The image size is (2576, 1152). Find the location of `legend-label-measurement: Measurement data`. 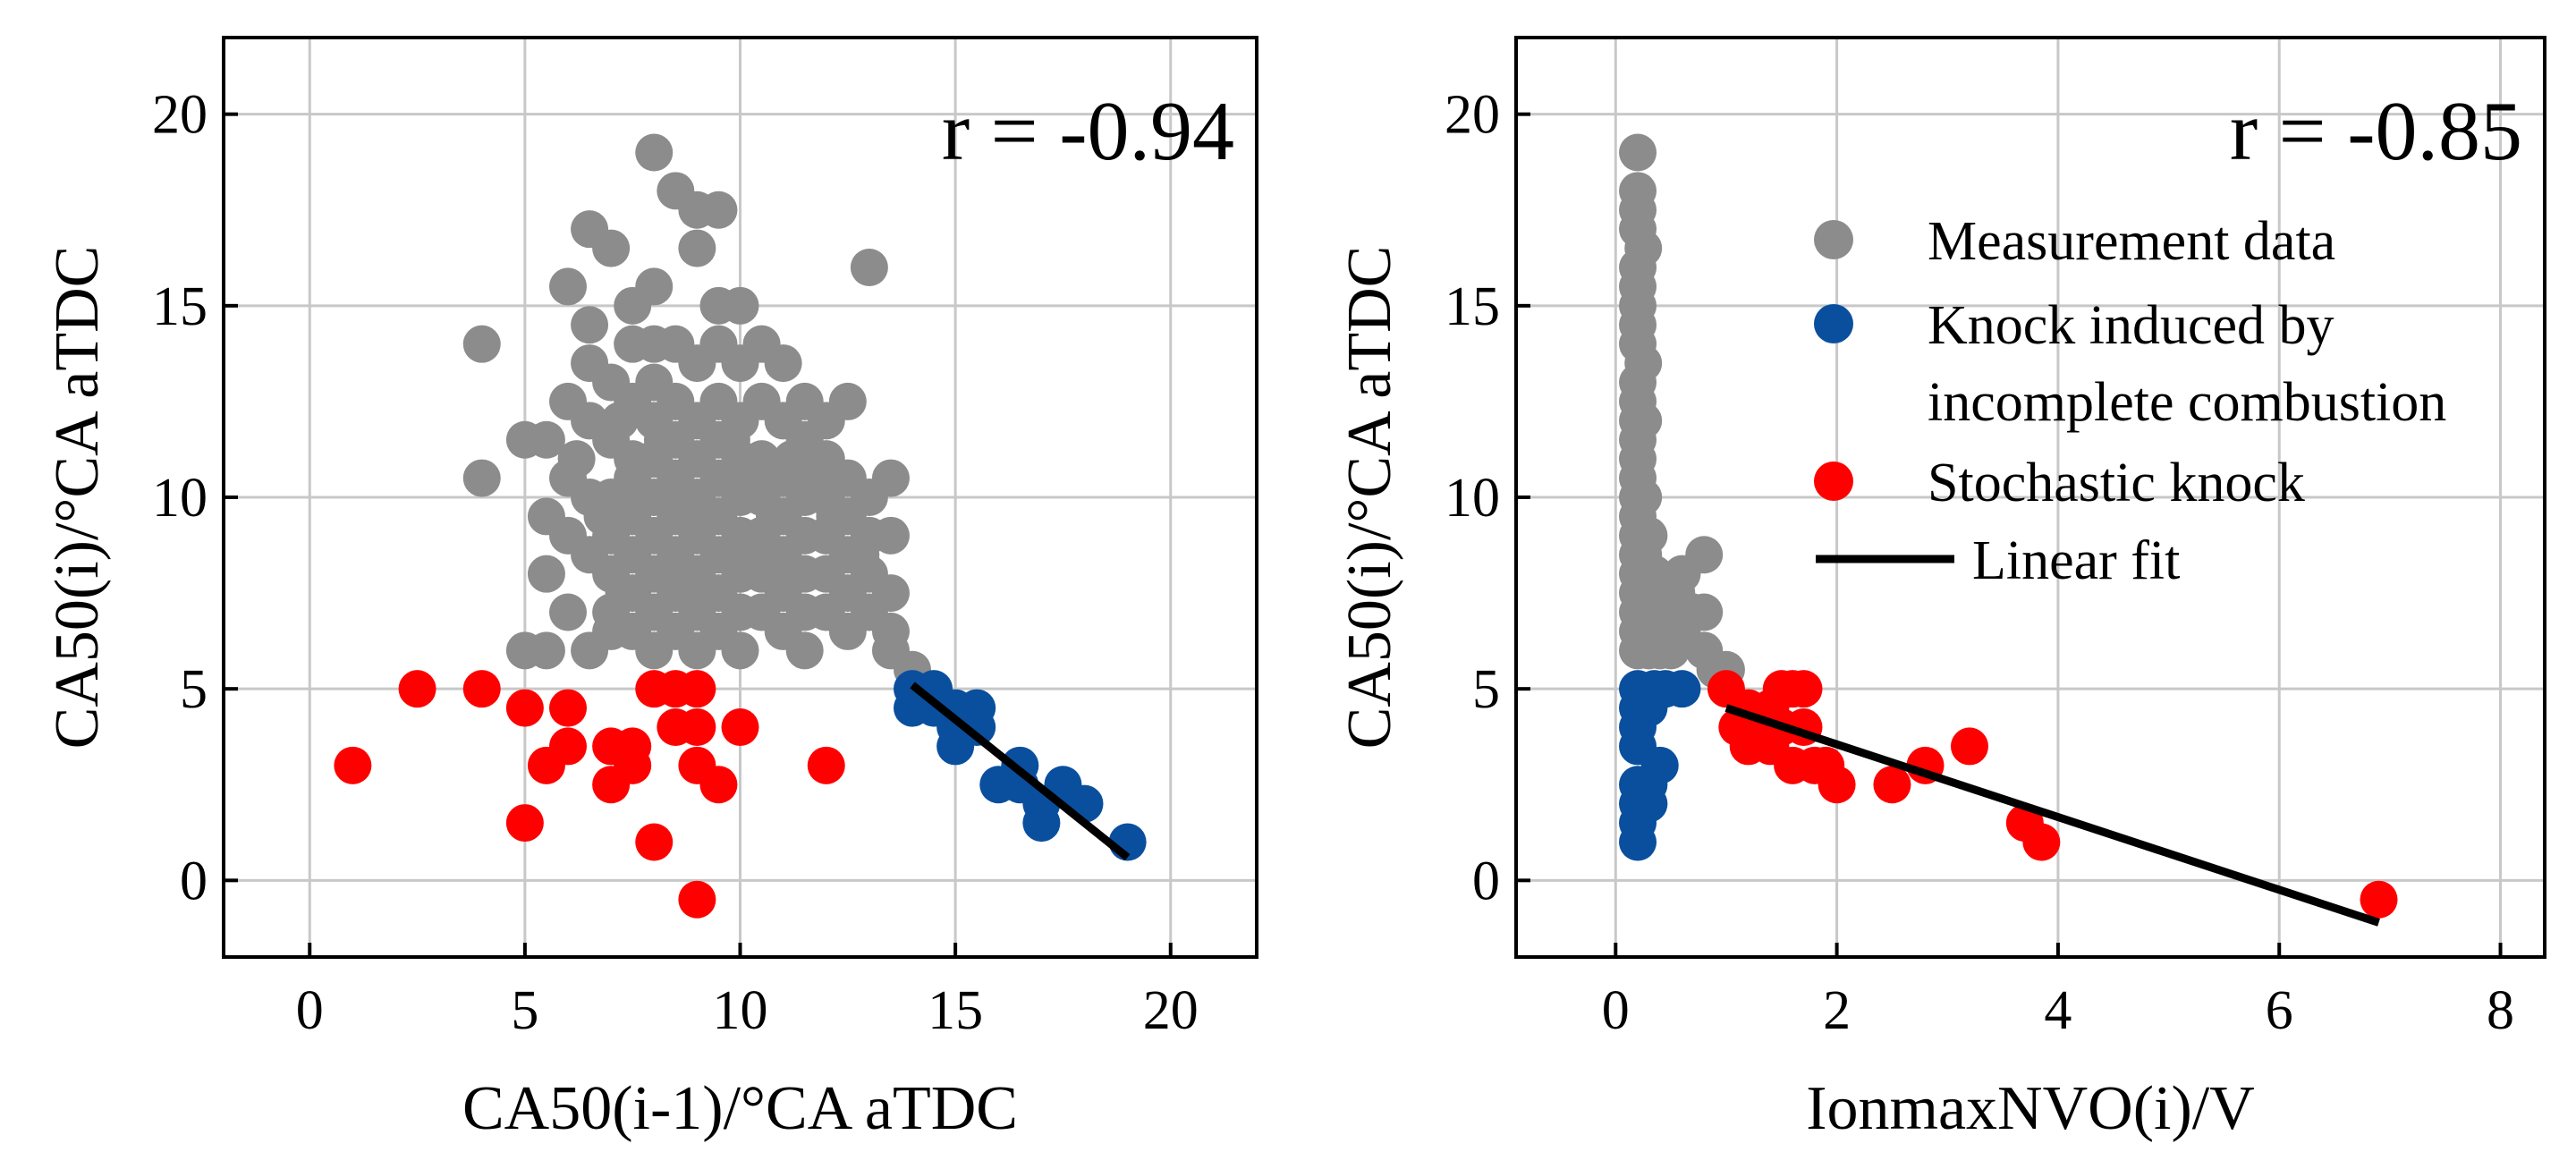

legend-label-measurement: Measurement data is located at coordinates (2131, 242).